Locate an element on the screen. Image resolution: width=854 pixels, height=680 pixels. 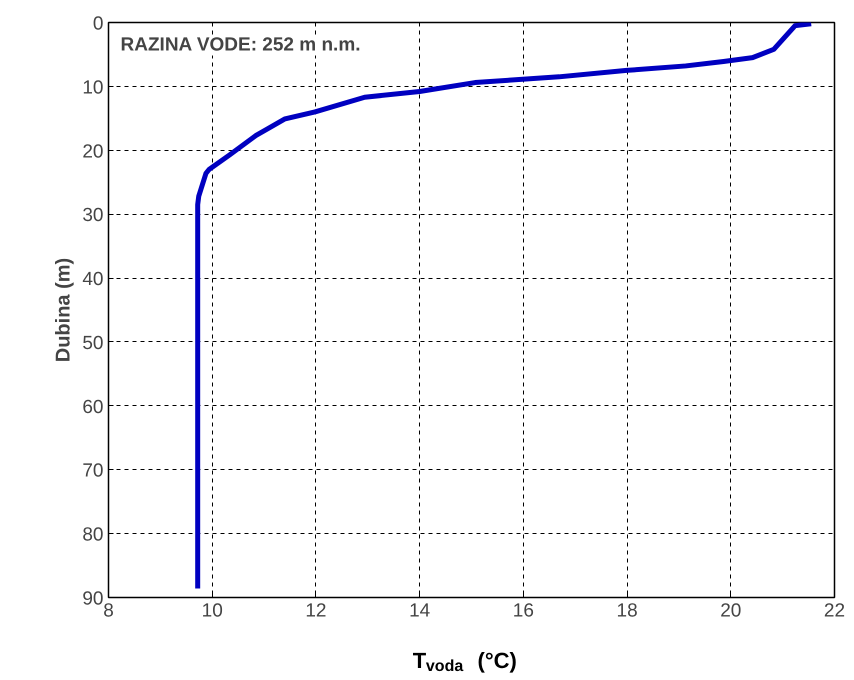
y-tick-label: 40 is located at coordinates (93, 279).